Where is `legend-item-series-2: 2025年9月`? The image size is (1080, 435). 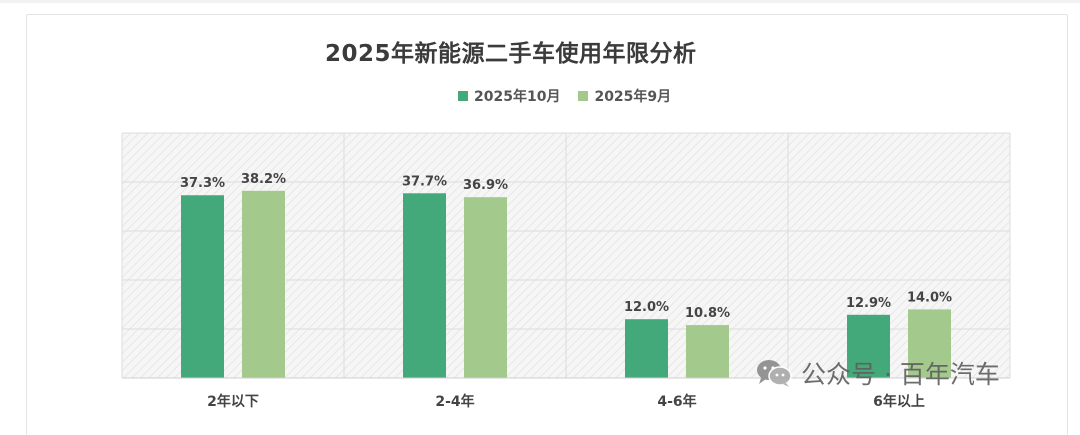 legend-item-series-2: 2025年9月 is located at coordinates (624, 96).